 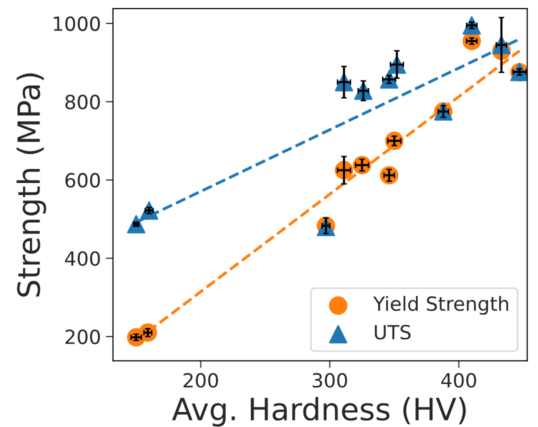 I want to click on legend-label: Yield Strength, so click(x=440, y=305).